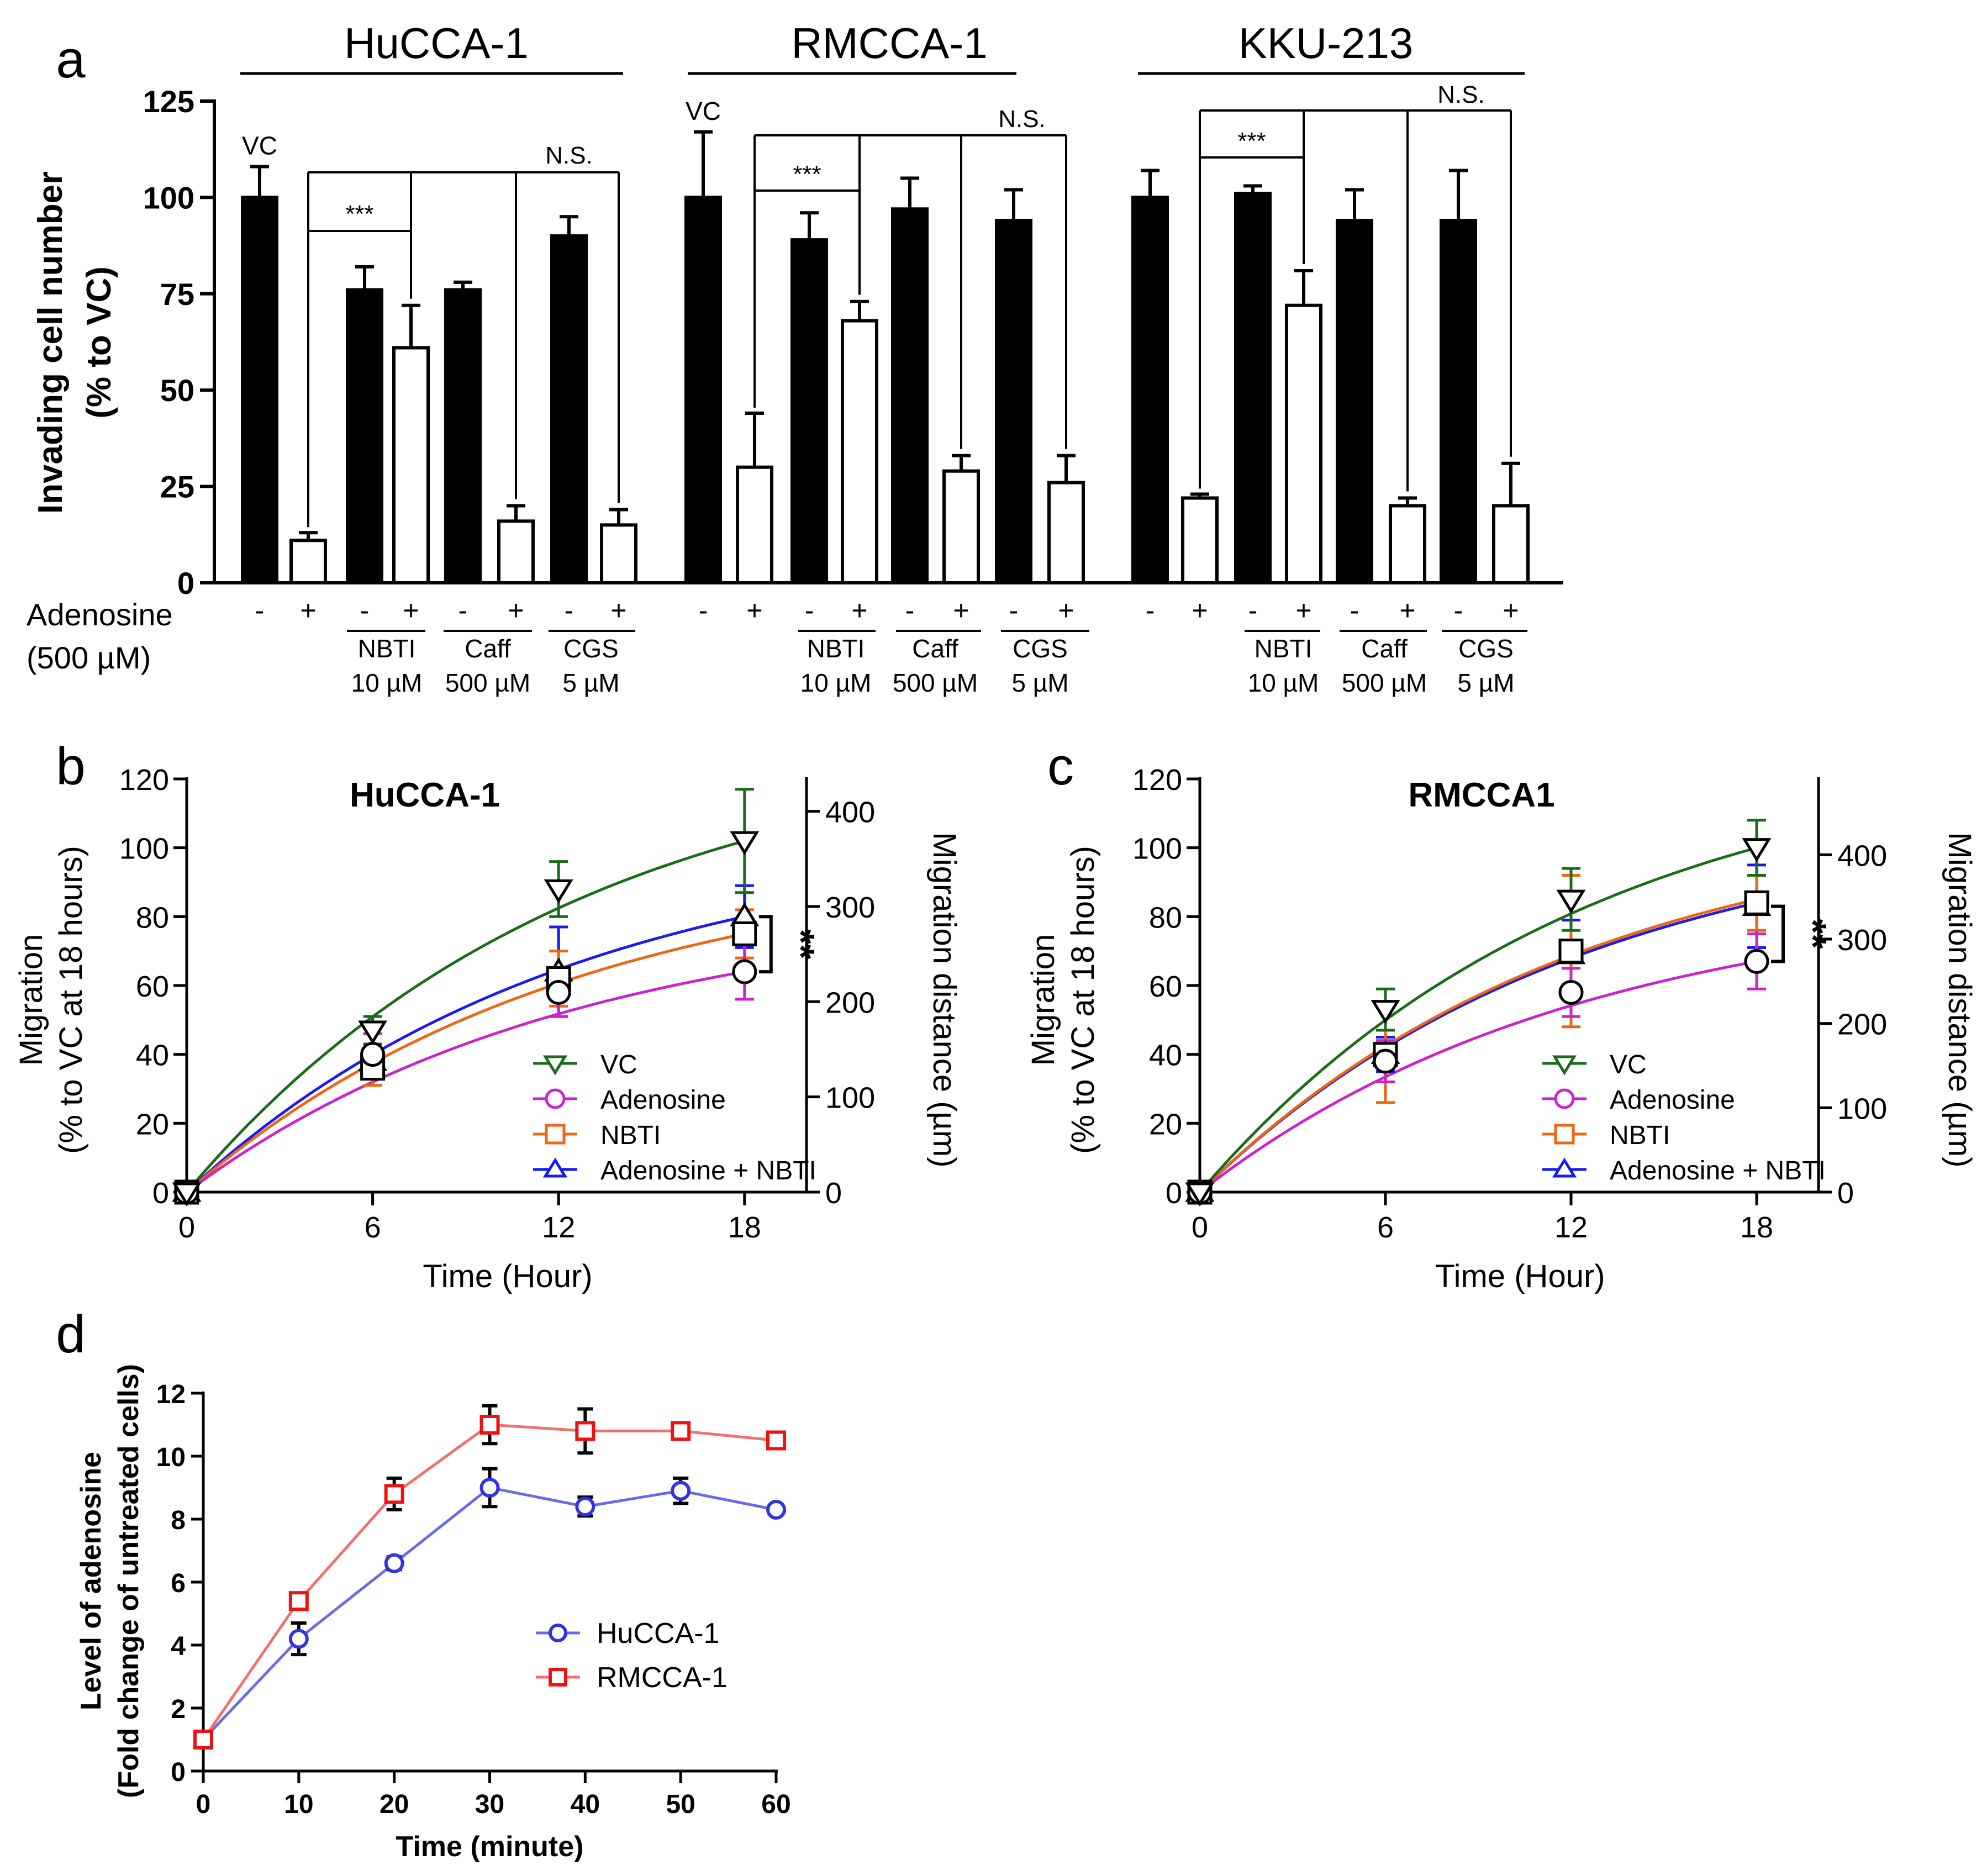 The image size is (1987, 1876). Describe the element at coordinates (91, 1581) in the screenshot. I see `y-axis-title: Level of adenosine` at that location.